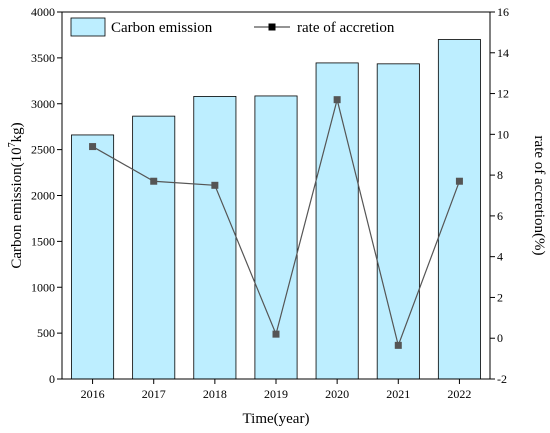  I want to click on y-tick-label: 2500, so click(43, 150).